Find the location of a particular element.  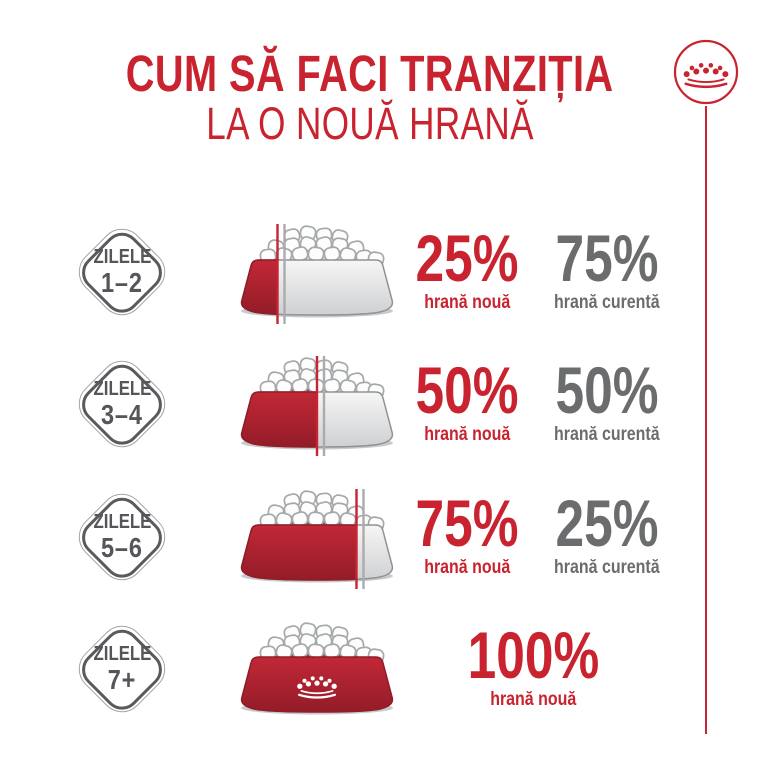

day-badge-5-6: ZILELE 5–6 is located at coordinates (122, 537).